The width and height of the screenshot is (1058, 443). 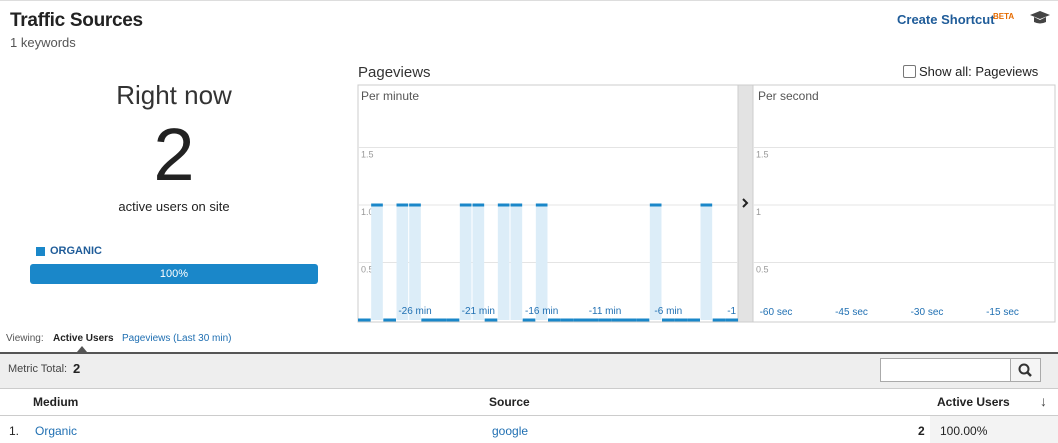 I want to click on x-tick-label: -30 sec, so click(x=927, y=312).